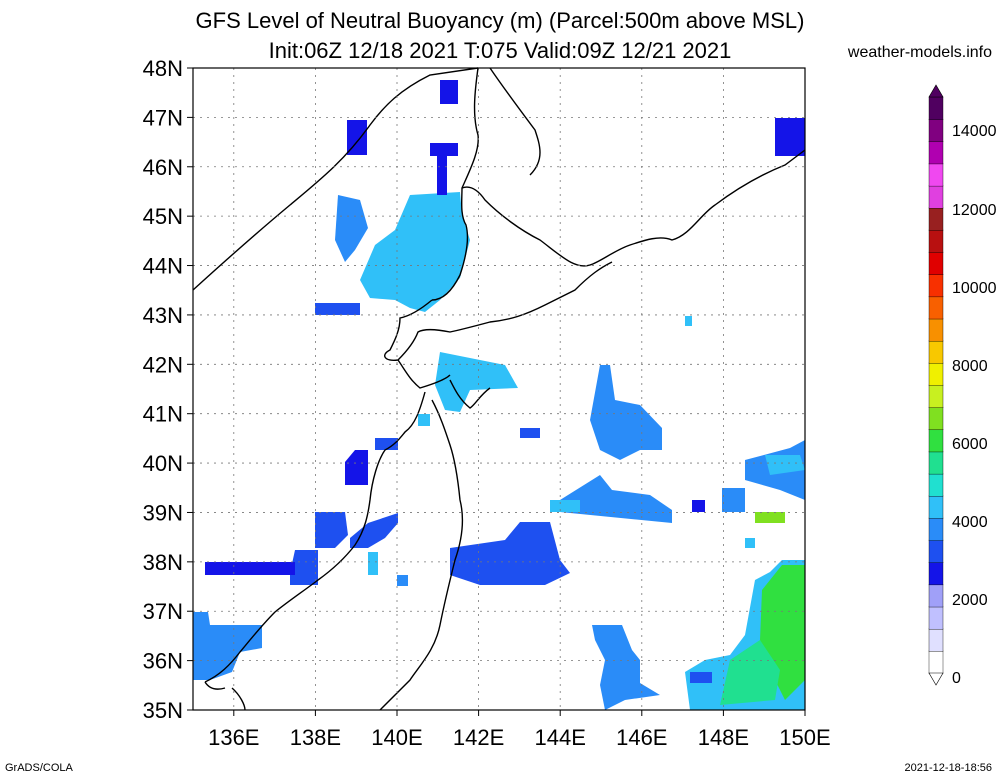  What do you see at coordinates (163, 364) in the screenshot?
I see `lat-tick-label: 42N` at bounding box center [163, 364].